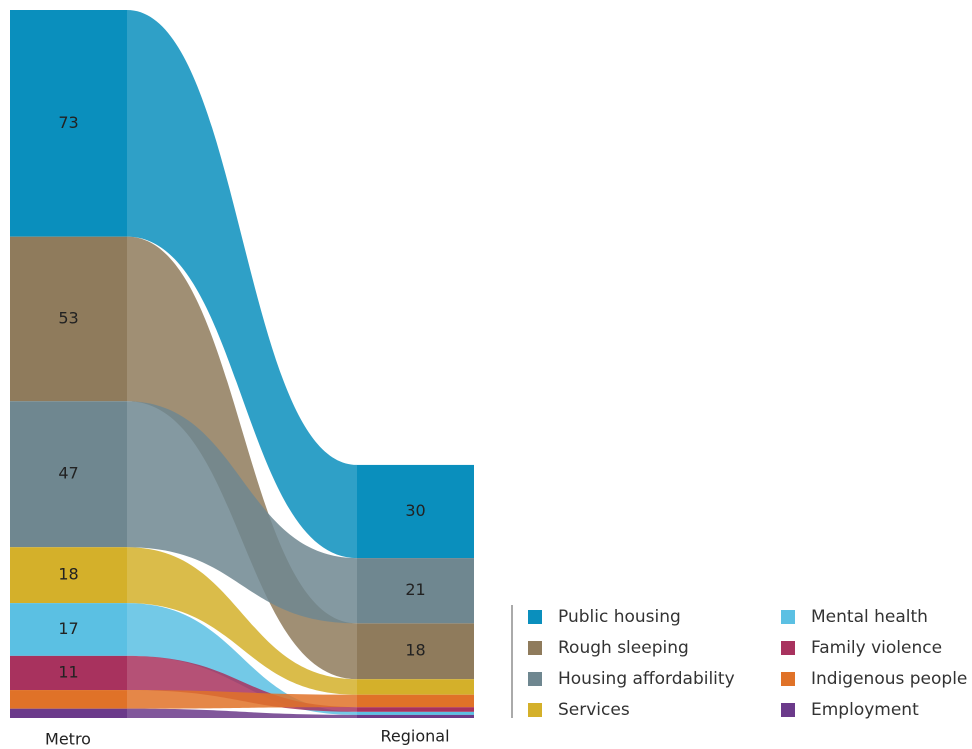  What do you see at coordinates (619, 617) in the screenshot?
I see `legend-label: Public housing` at bounding box center [619, 617].